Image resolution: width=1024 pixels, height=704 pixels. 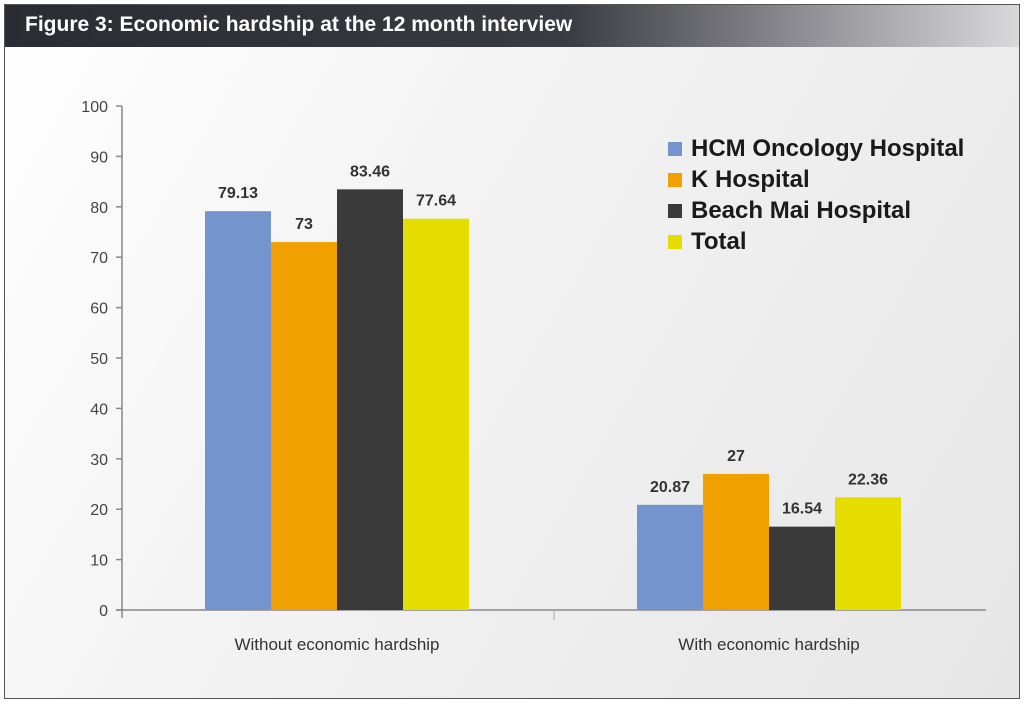 I want to click on bar-data-label: 73, so click(x=304, y=224).